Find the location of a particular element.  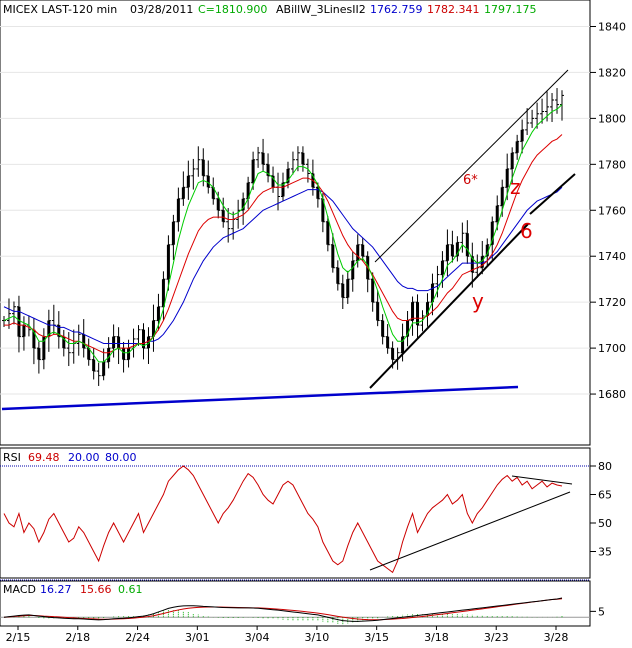

upper-channel-line is located at coordinates (471, 166).